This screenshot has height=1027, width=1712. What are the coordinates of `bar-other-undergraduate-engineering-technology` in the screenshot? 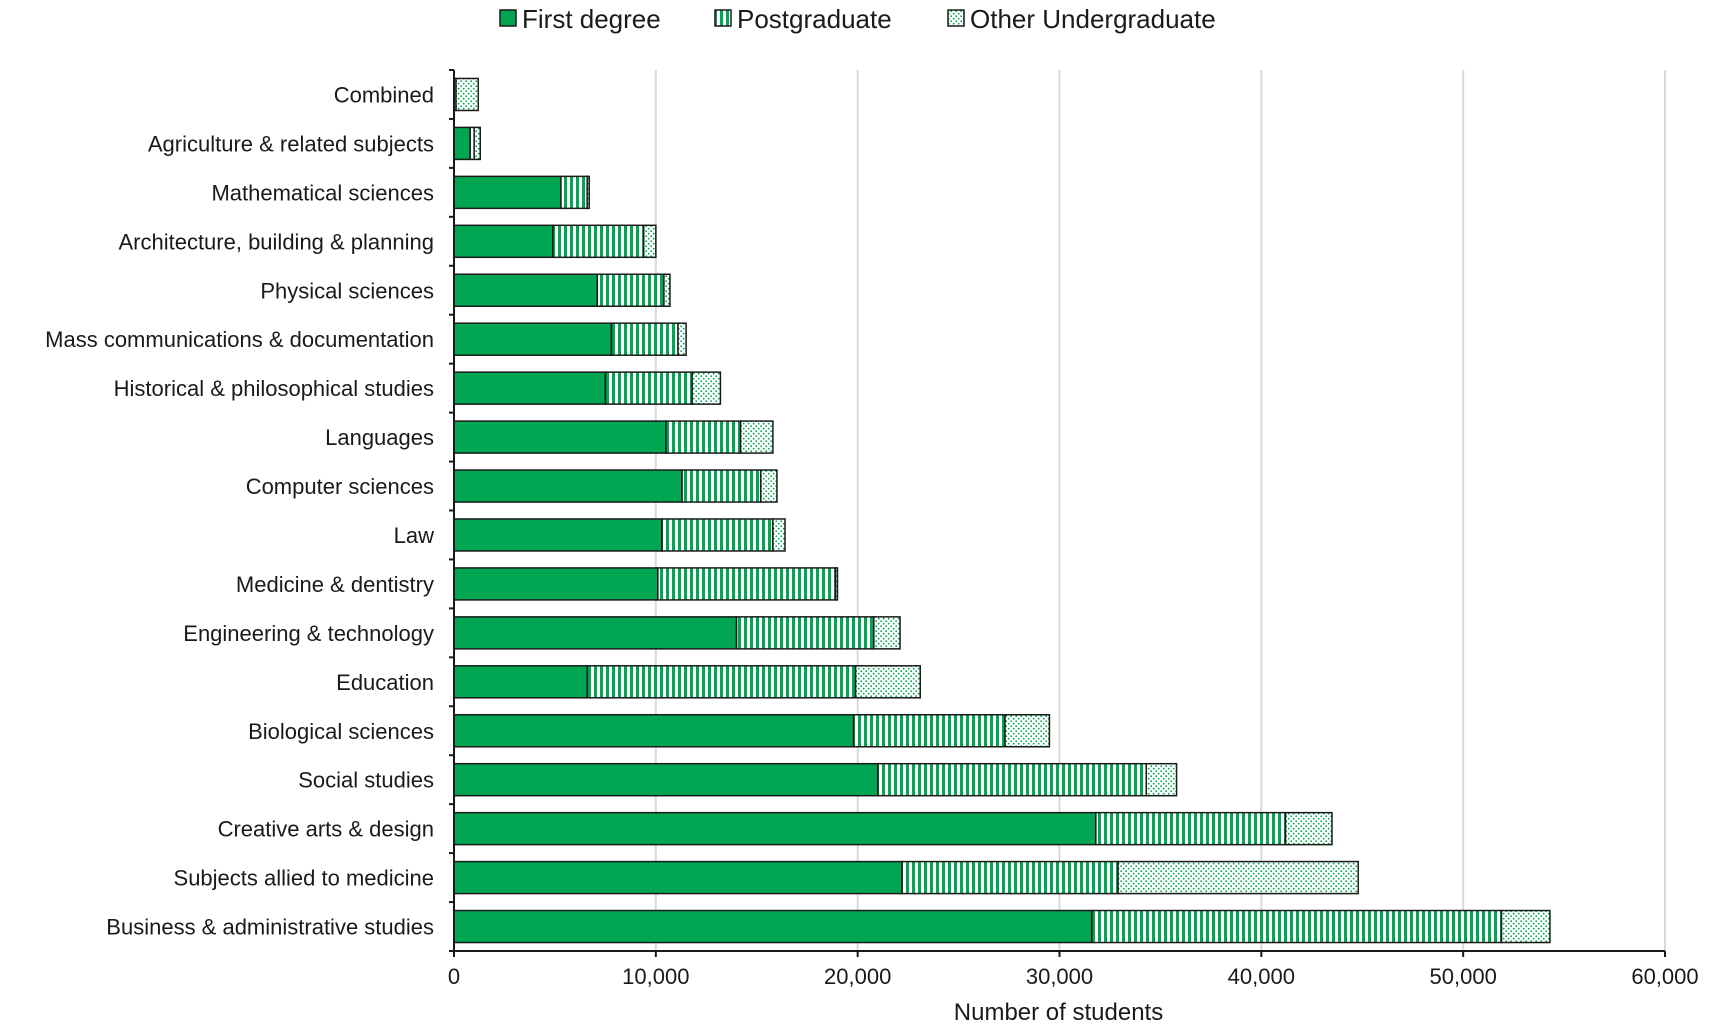 It's located at (887, 633).